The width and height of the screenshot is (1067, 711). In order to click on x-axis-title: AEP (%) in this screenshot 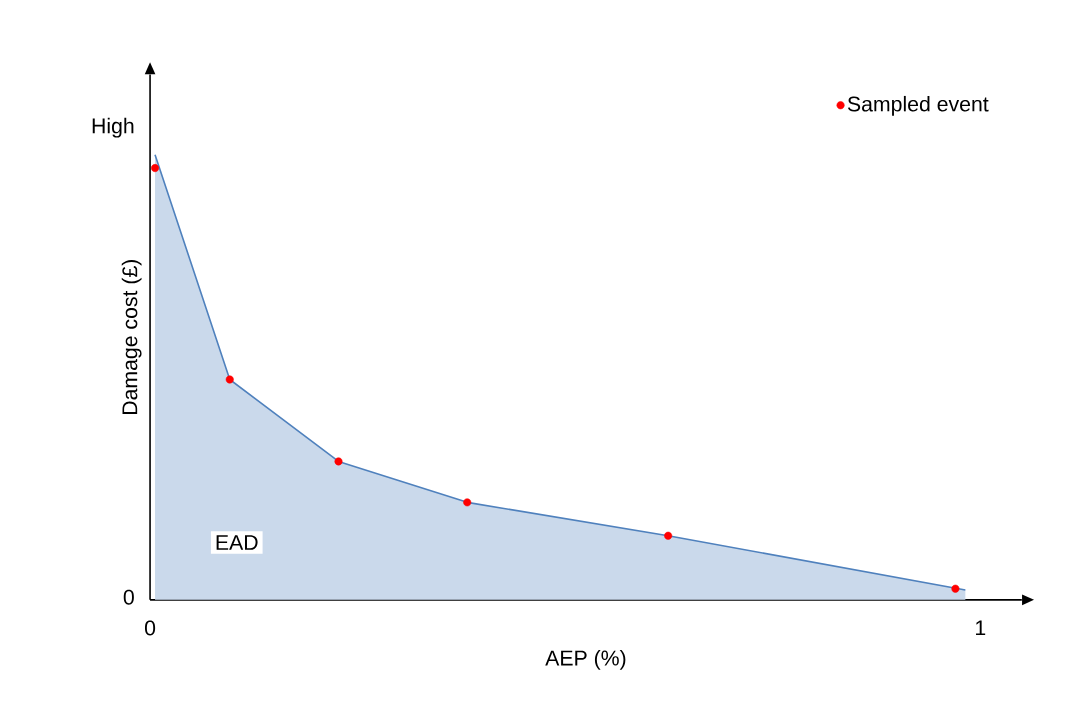, I will do `click(585, 660)`.